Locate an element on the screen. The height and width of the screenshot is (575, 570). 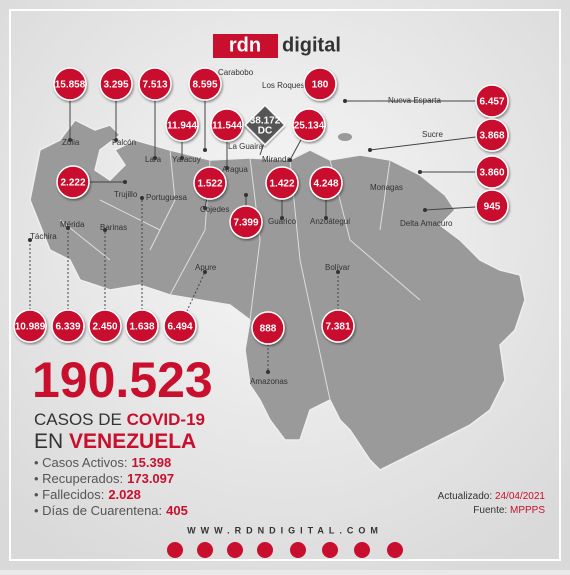
count-value: 1.522 is located at coordinates (209, 184).